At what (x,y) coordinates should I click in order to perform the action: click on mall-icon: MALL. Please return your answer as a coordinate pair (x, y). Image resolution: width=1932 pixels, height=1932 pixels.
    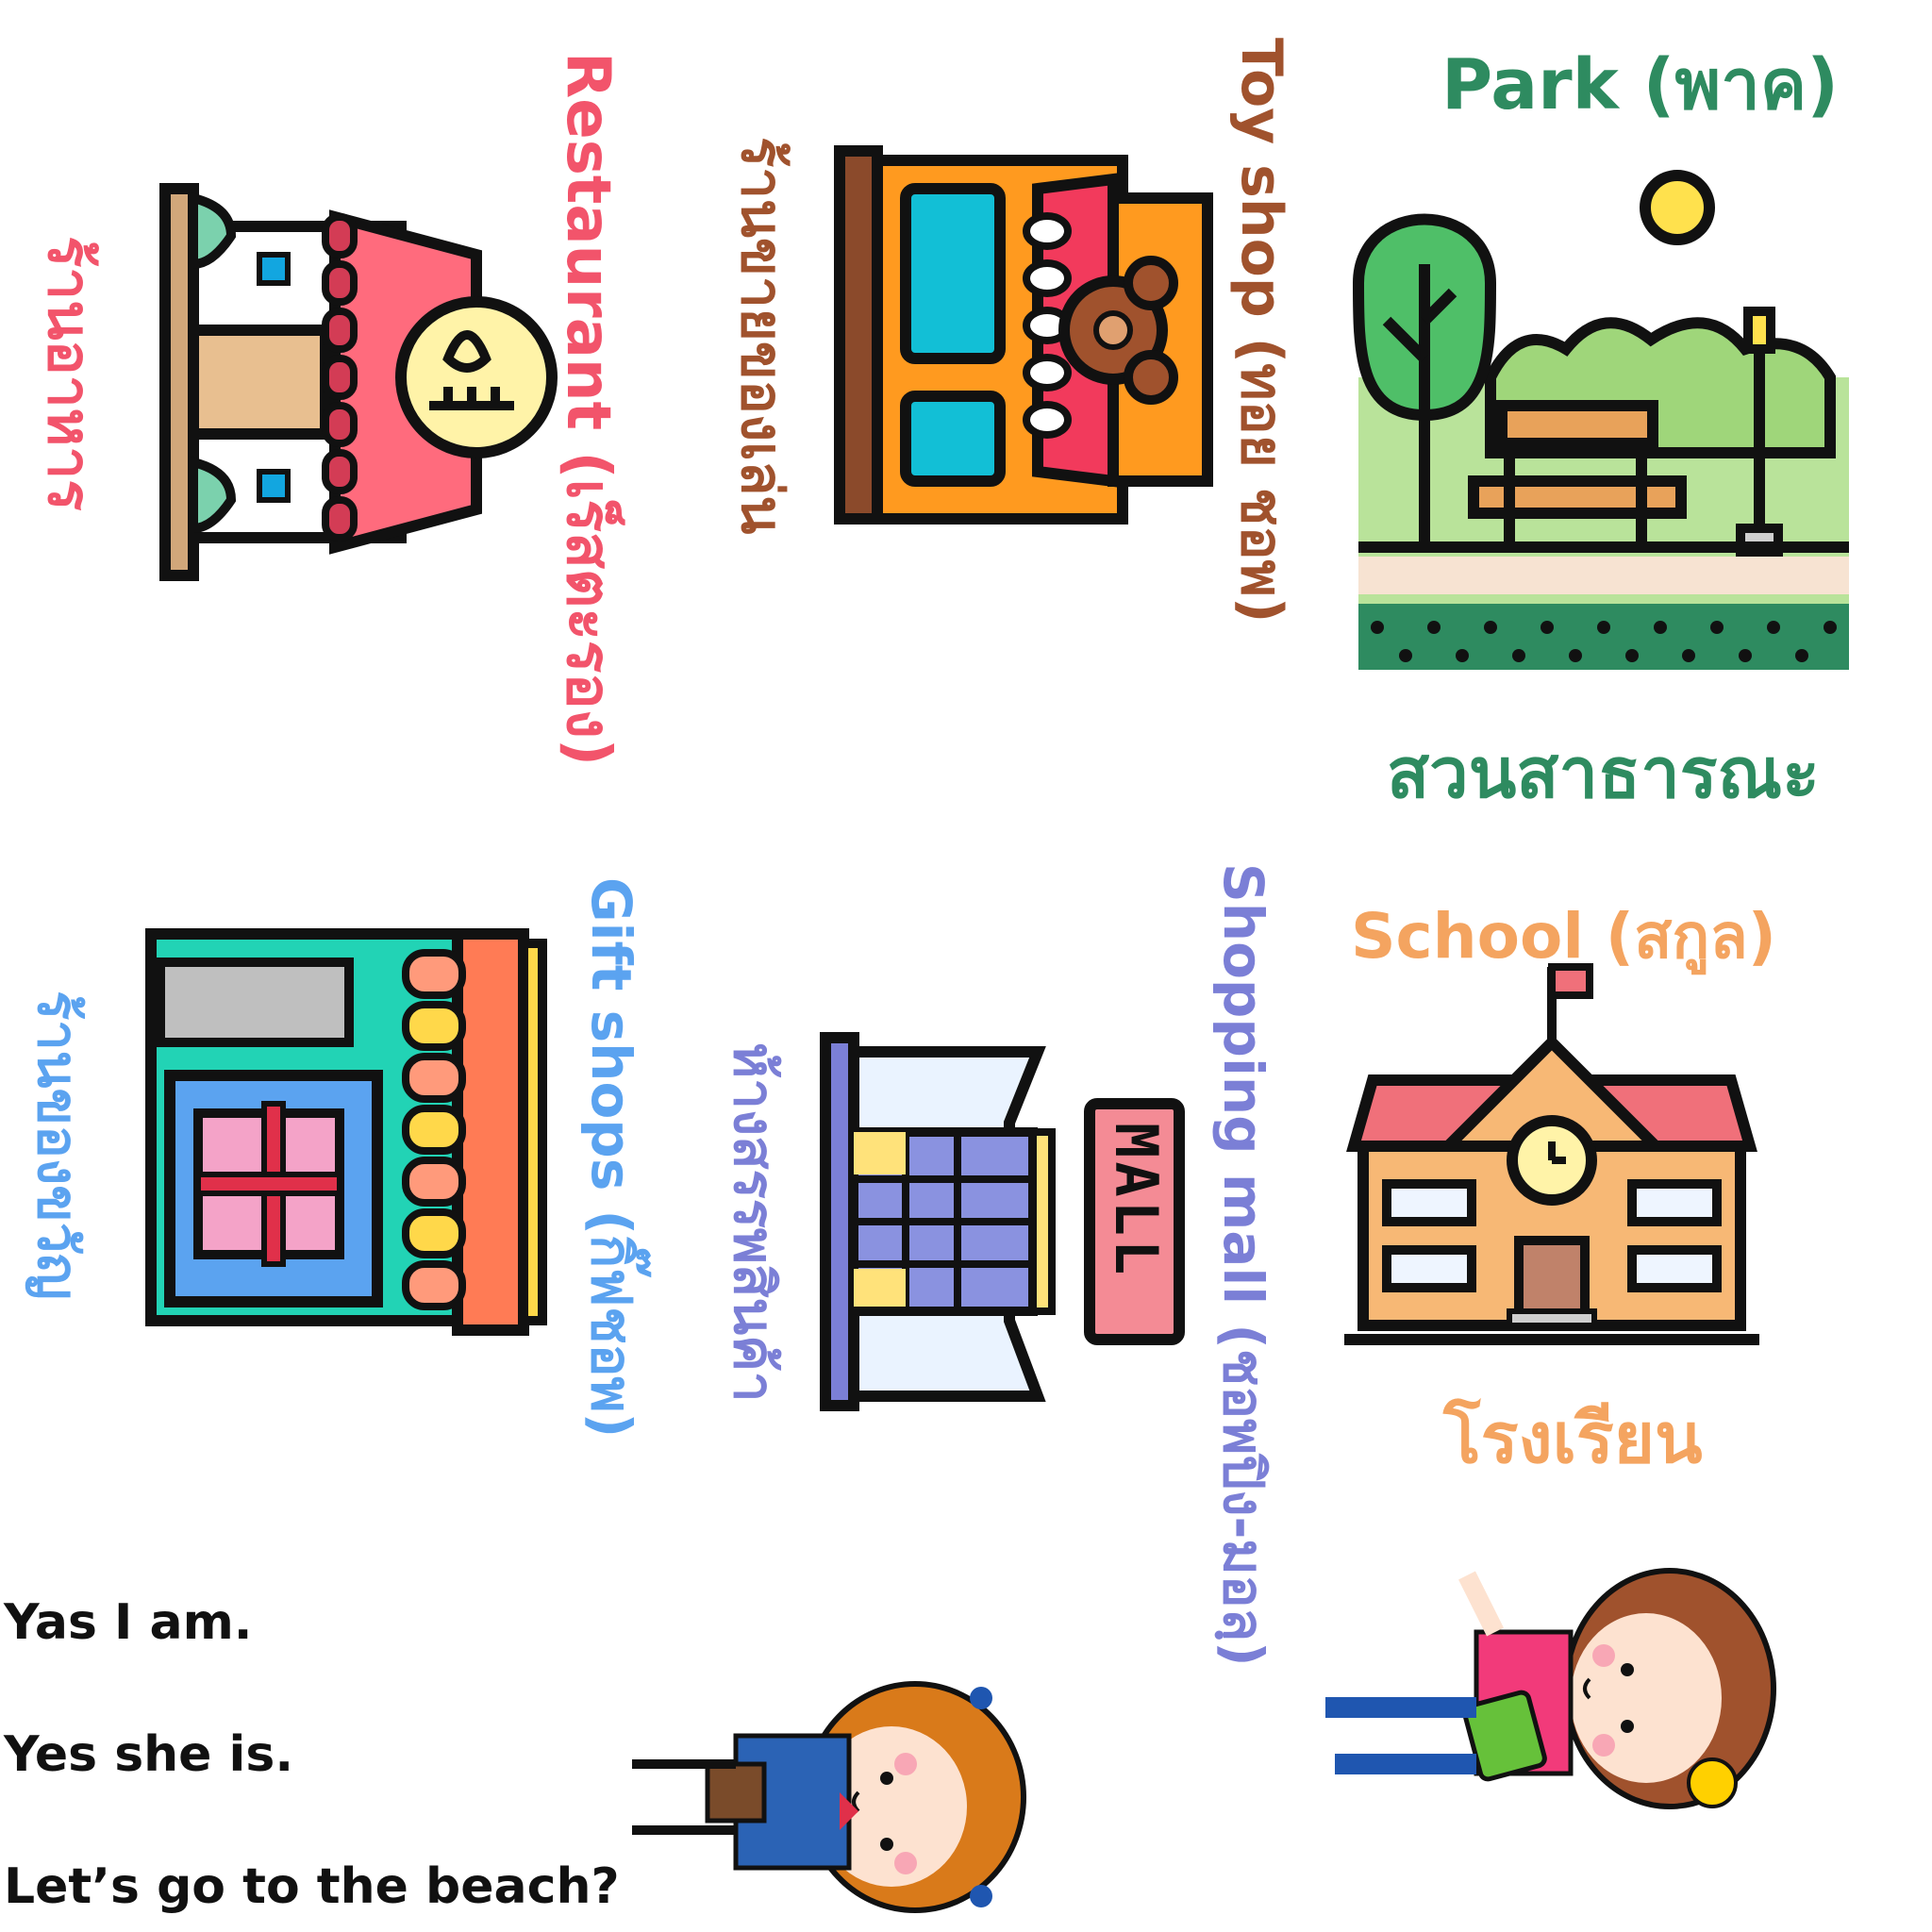
    Looking at the image, I should click on (1003, 1221).